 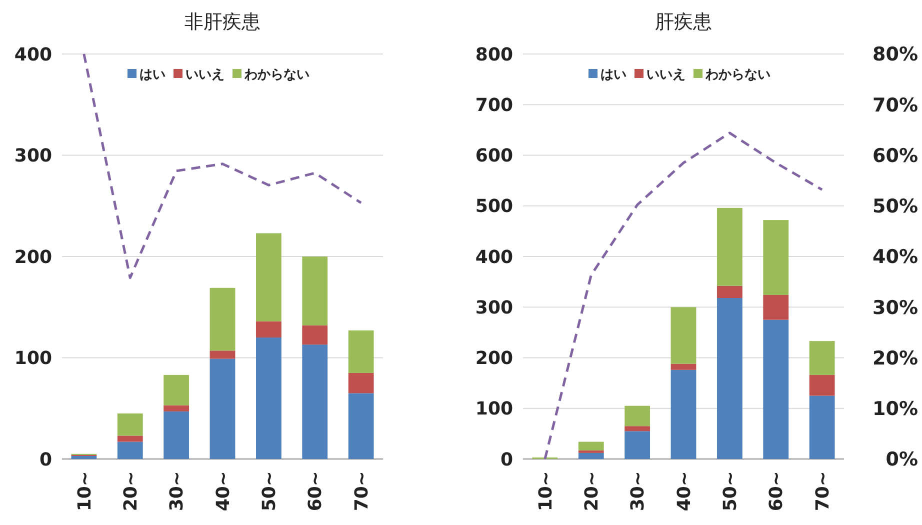 What do you see at coordinates (494, 55) in the screenshot?
I see `y-tick-label: 800` at bounding box center [494, 55].